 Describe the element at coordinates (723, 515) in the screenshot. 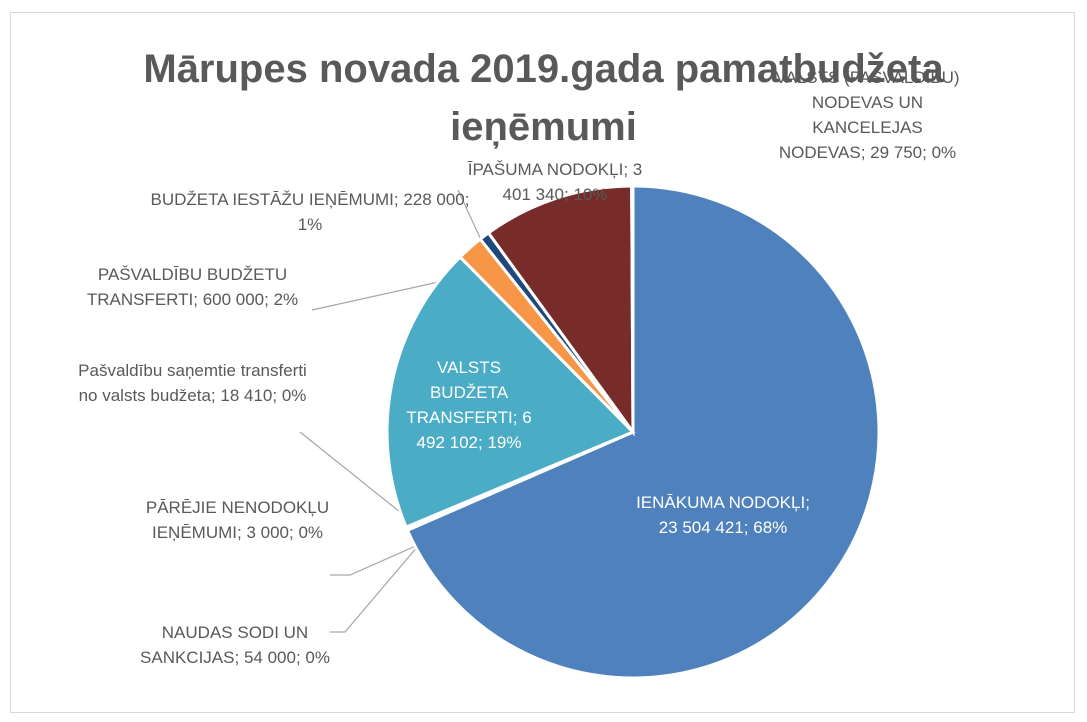

I see `data-label: IENĀKUMA NODOKĻI; 23 504 421; 68%` at that location.